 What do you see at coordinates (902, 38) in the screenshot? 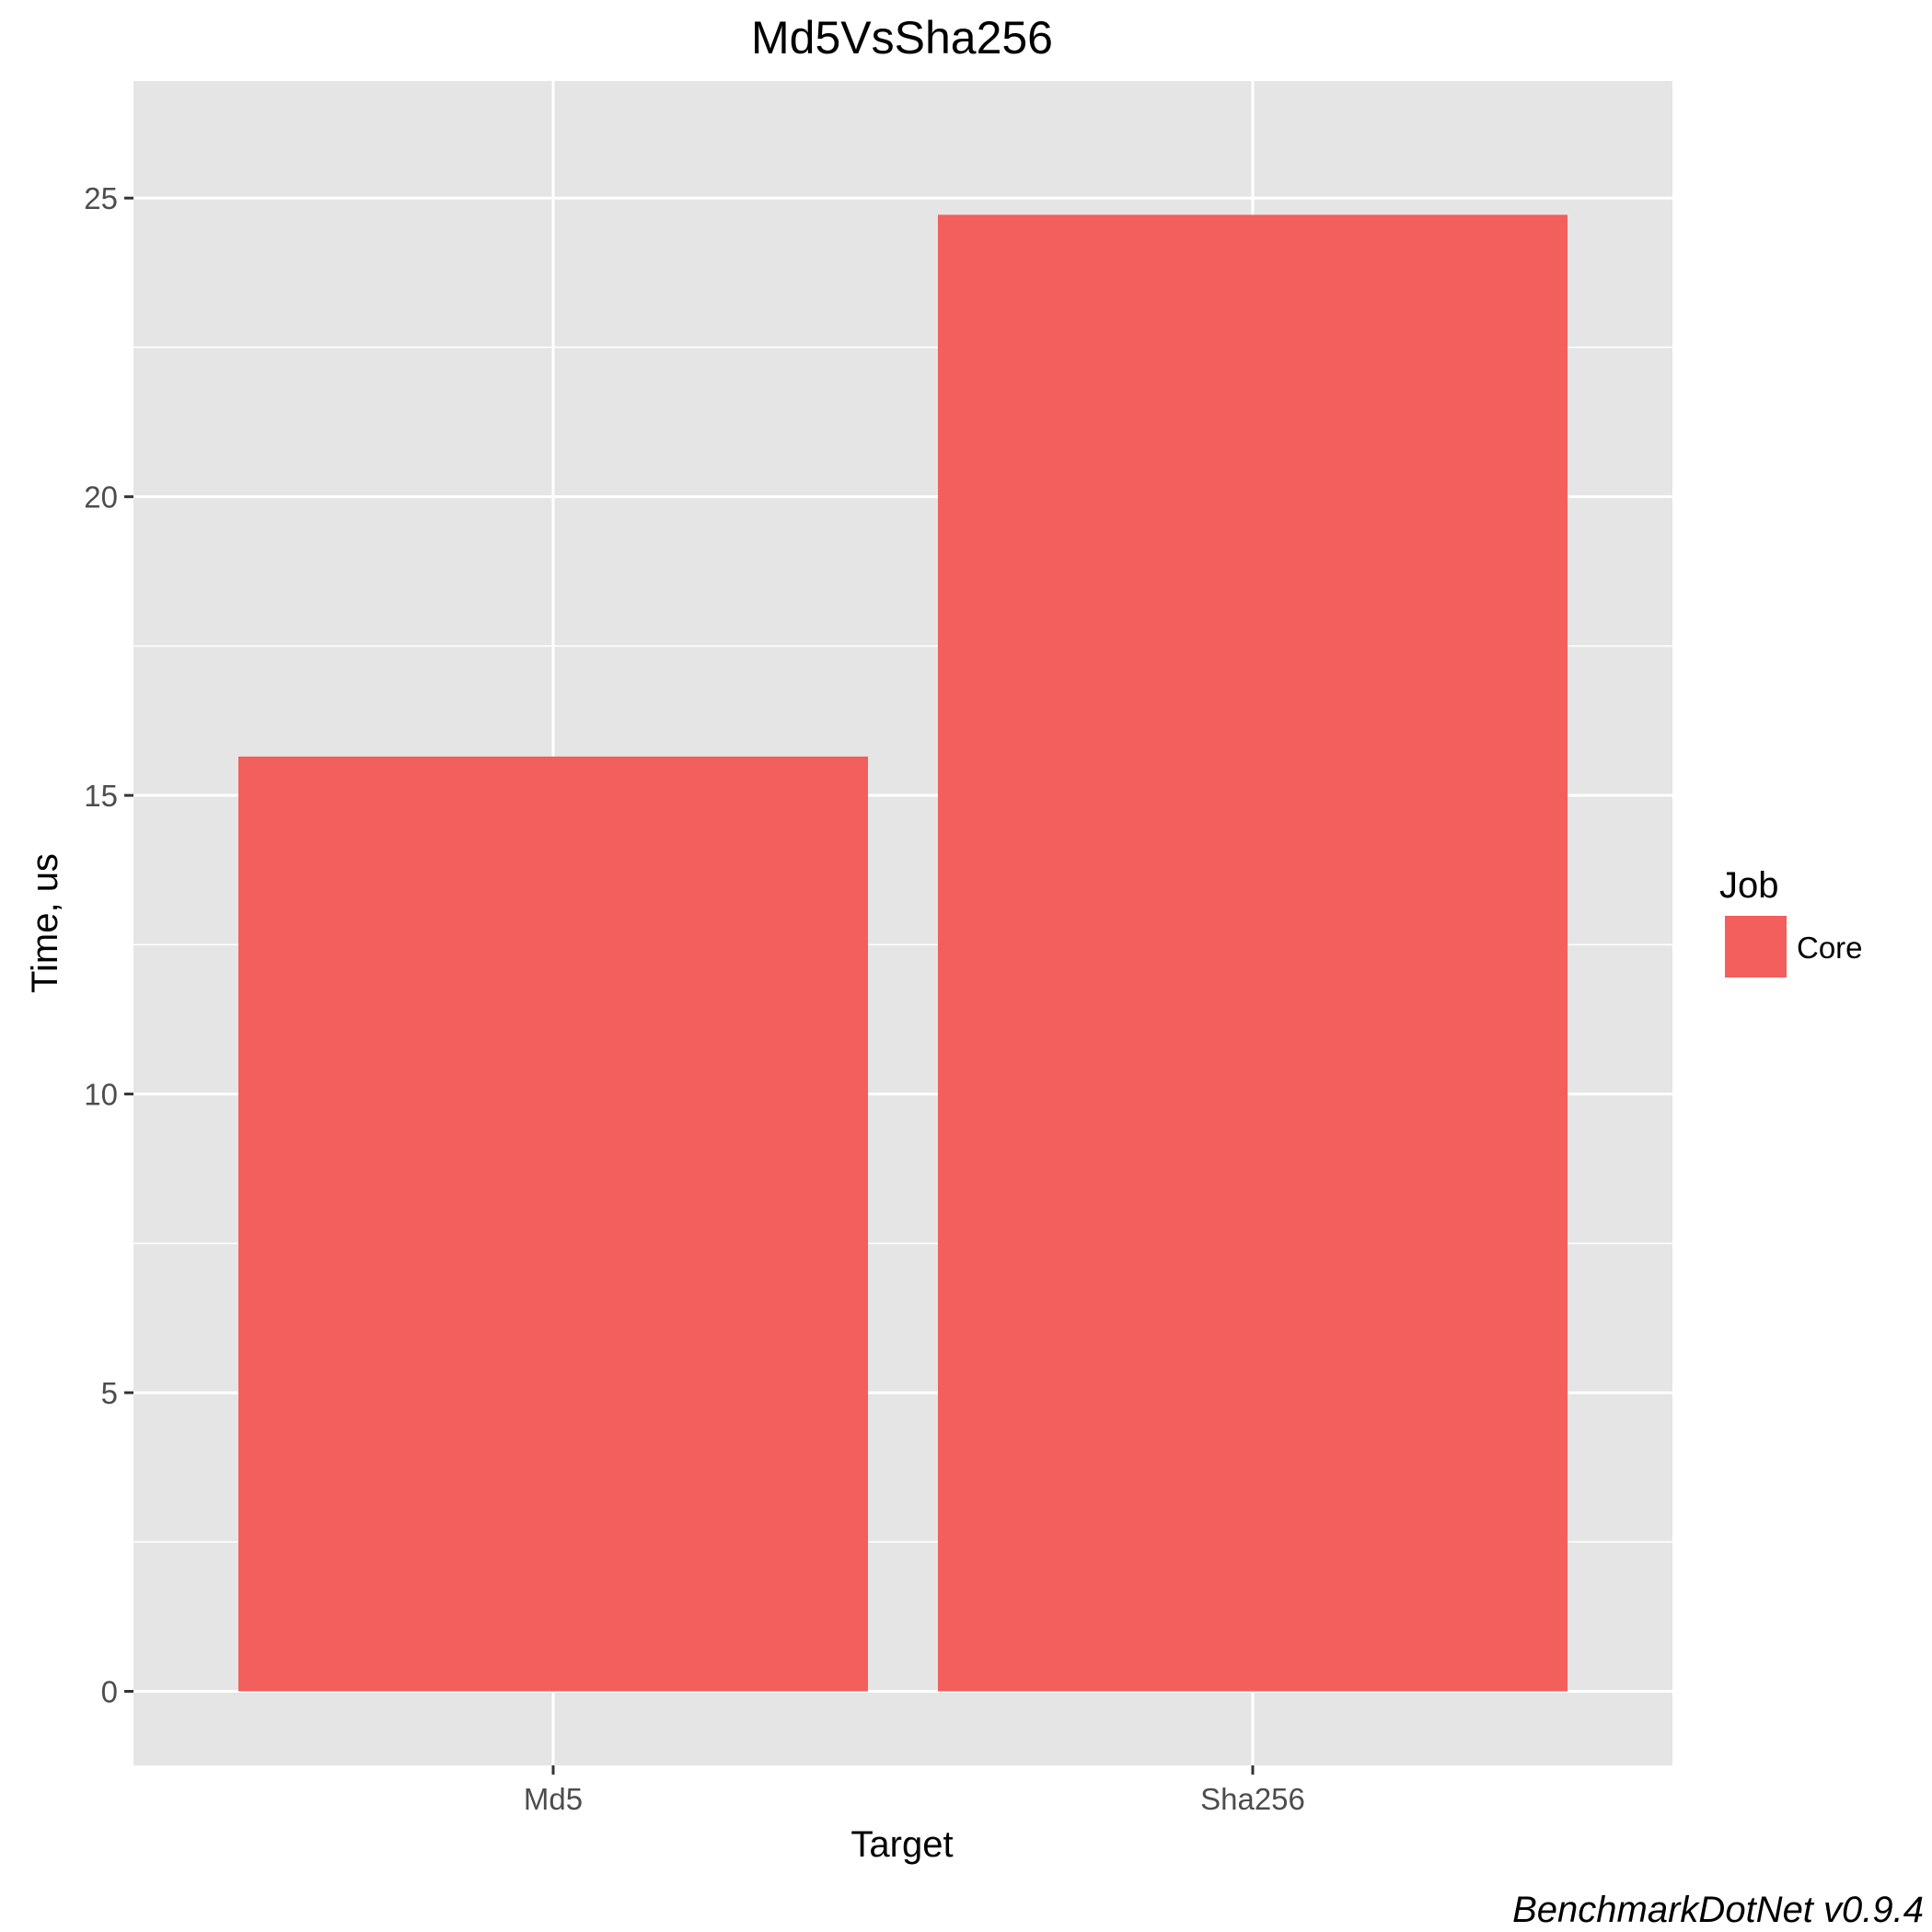
I see `chart-title: Md5VsSha256` at bounding box center [902, 38].